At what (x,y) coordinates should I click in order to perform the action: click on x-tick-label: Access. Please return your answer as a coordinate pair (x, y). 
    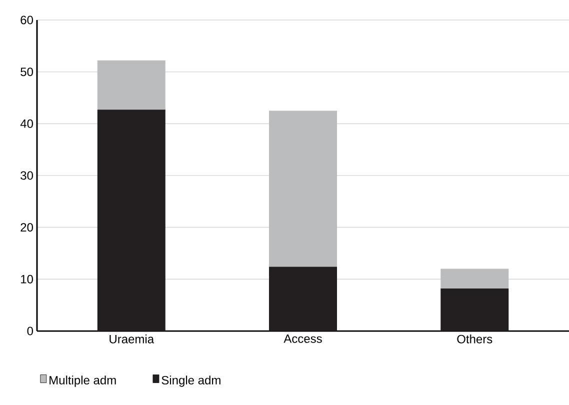
    Looking at the image, I should click on (303, 338).